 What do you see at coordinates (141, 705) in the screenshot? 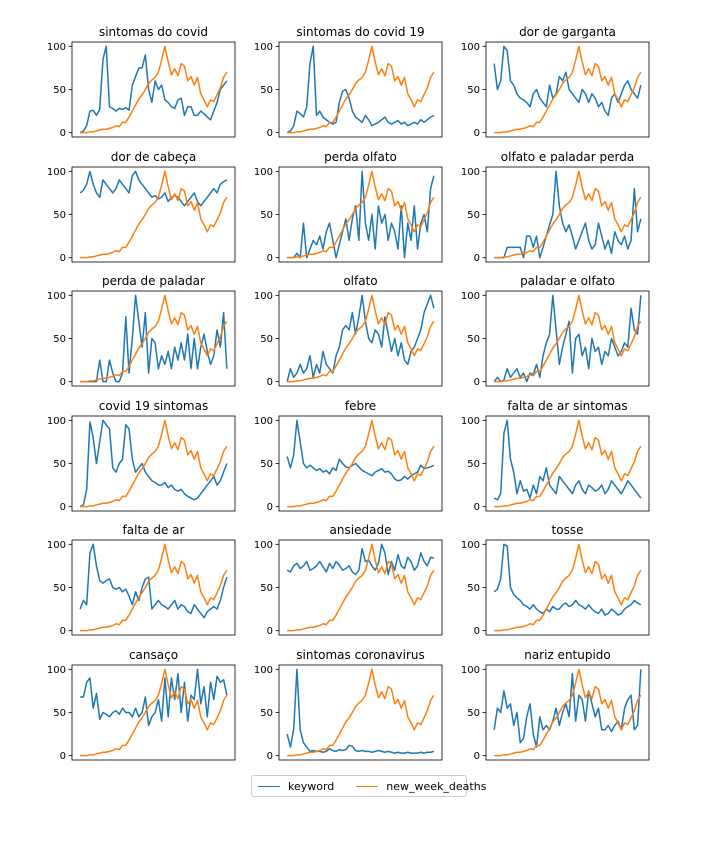
I see `panel-cansaco: cansaço 0 50 100` at bounding box center [141, 705].